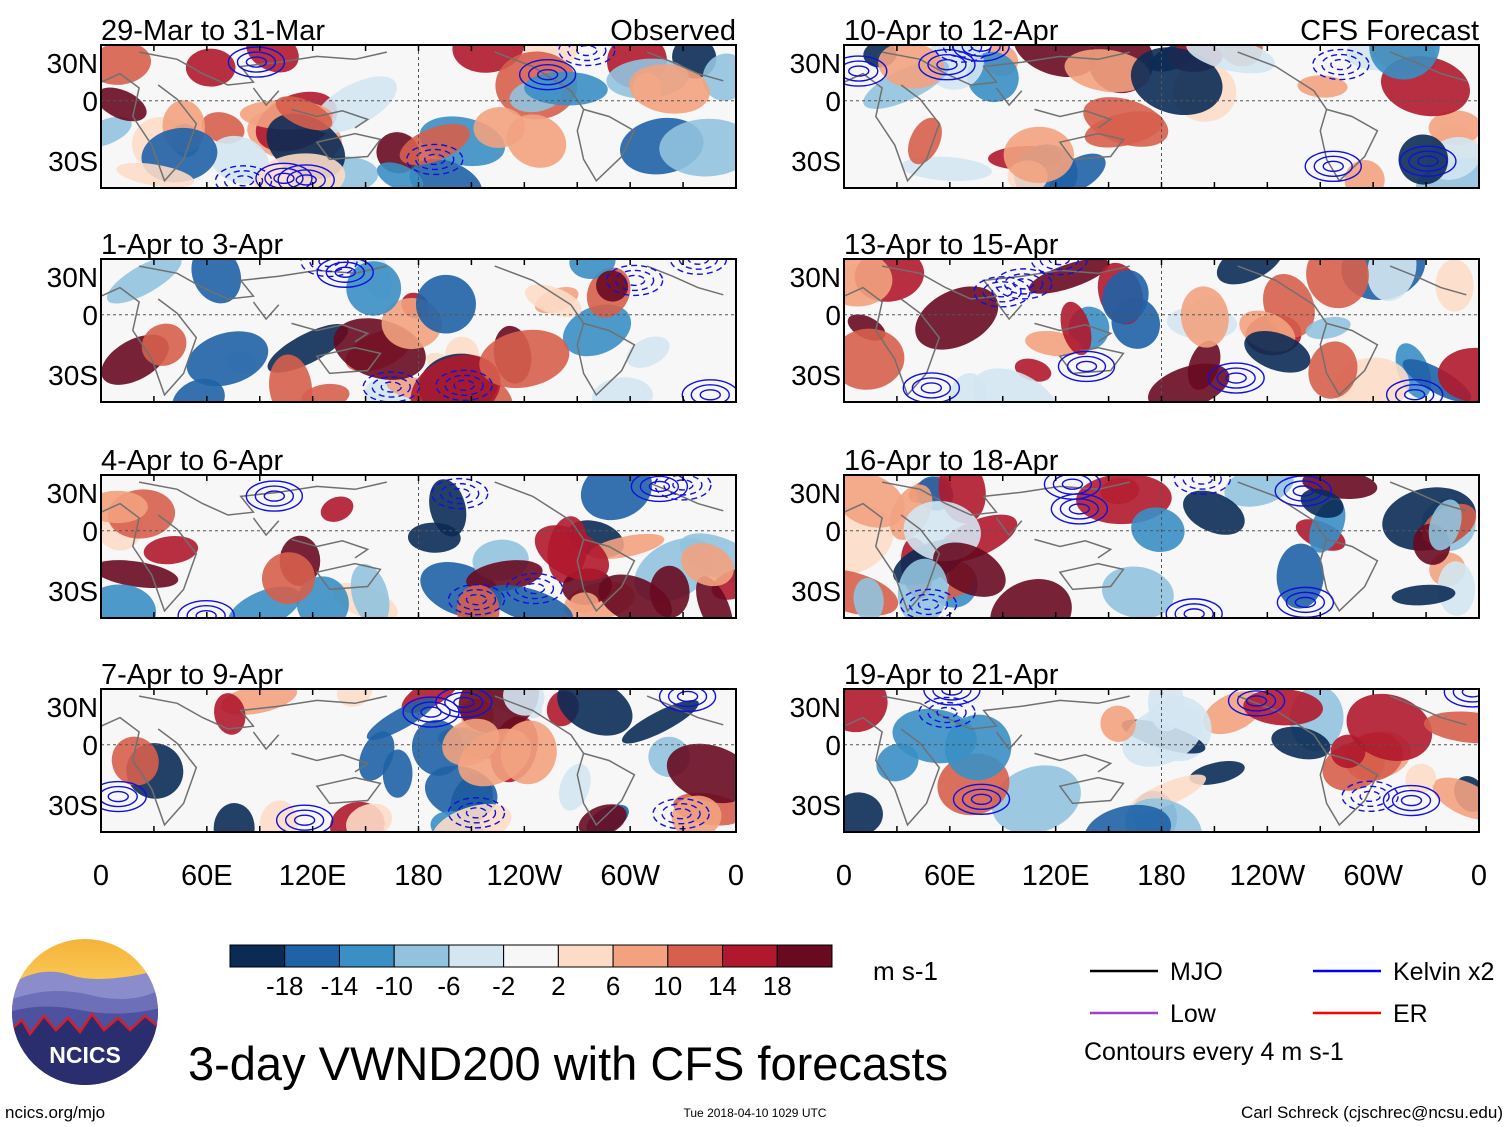 Image resolution: width=1510 pixels, height=1127 pixels. I want to click on site-url: ncics.org/mjo, so click(55, 1112).